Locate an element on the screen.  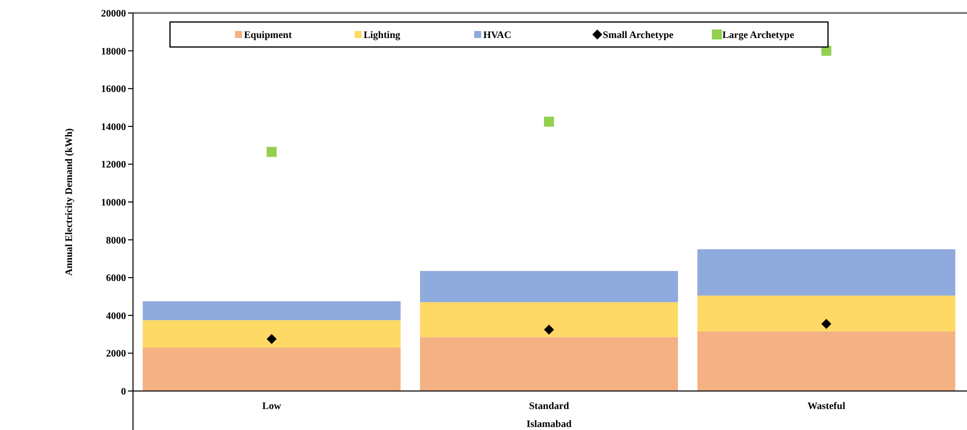
y-tick-label: 2000 is located at coordinates (116, 354).